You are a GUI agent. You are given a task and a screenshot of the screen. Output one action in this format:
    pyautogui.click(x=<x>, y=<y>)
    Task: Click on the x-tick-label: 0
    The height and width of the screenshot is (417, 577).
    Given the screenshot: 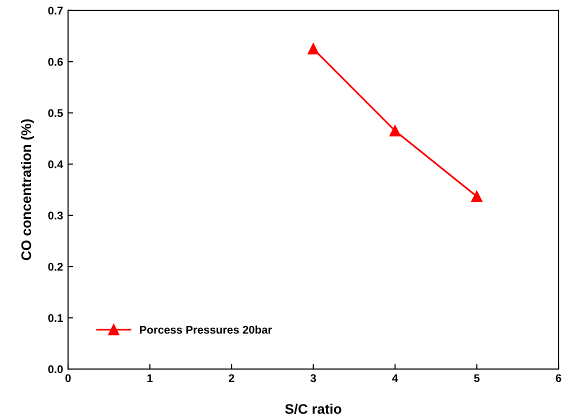 What is the action you would take?
    pyautogui.click(x=68, y=378)
    